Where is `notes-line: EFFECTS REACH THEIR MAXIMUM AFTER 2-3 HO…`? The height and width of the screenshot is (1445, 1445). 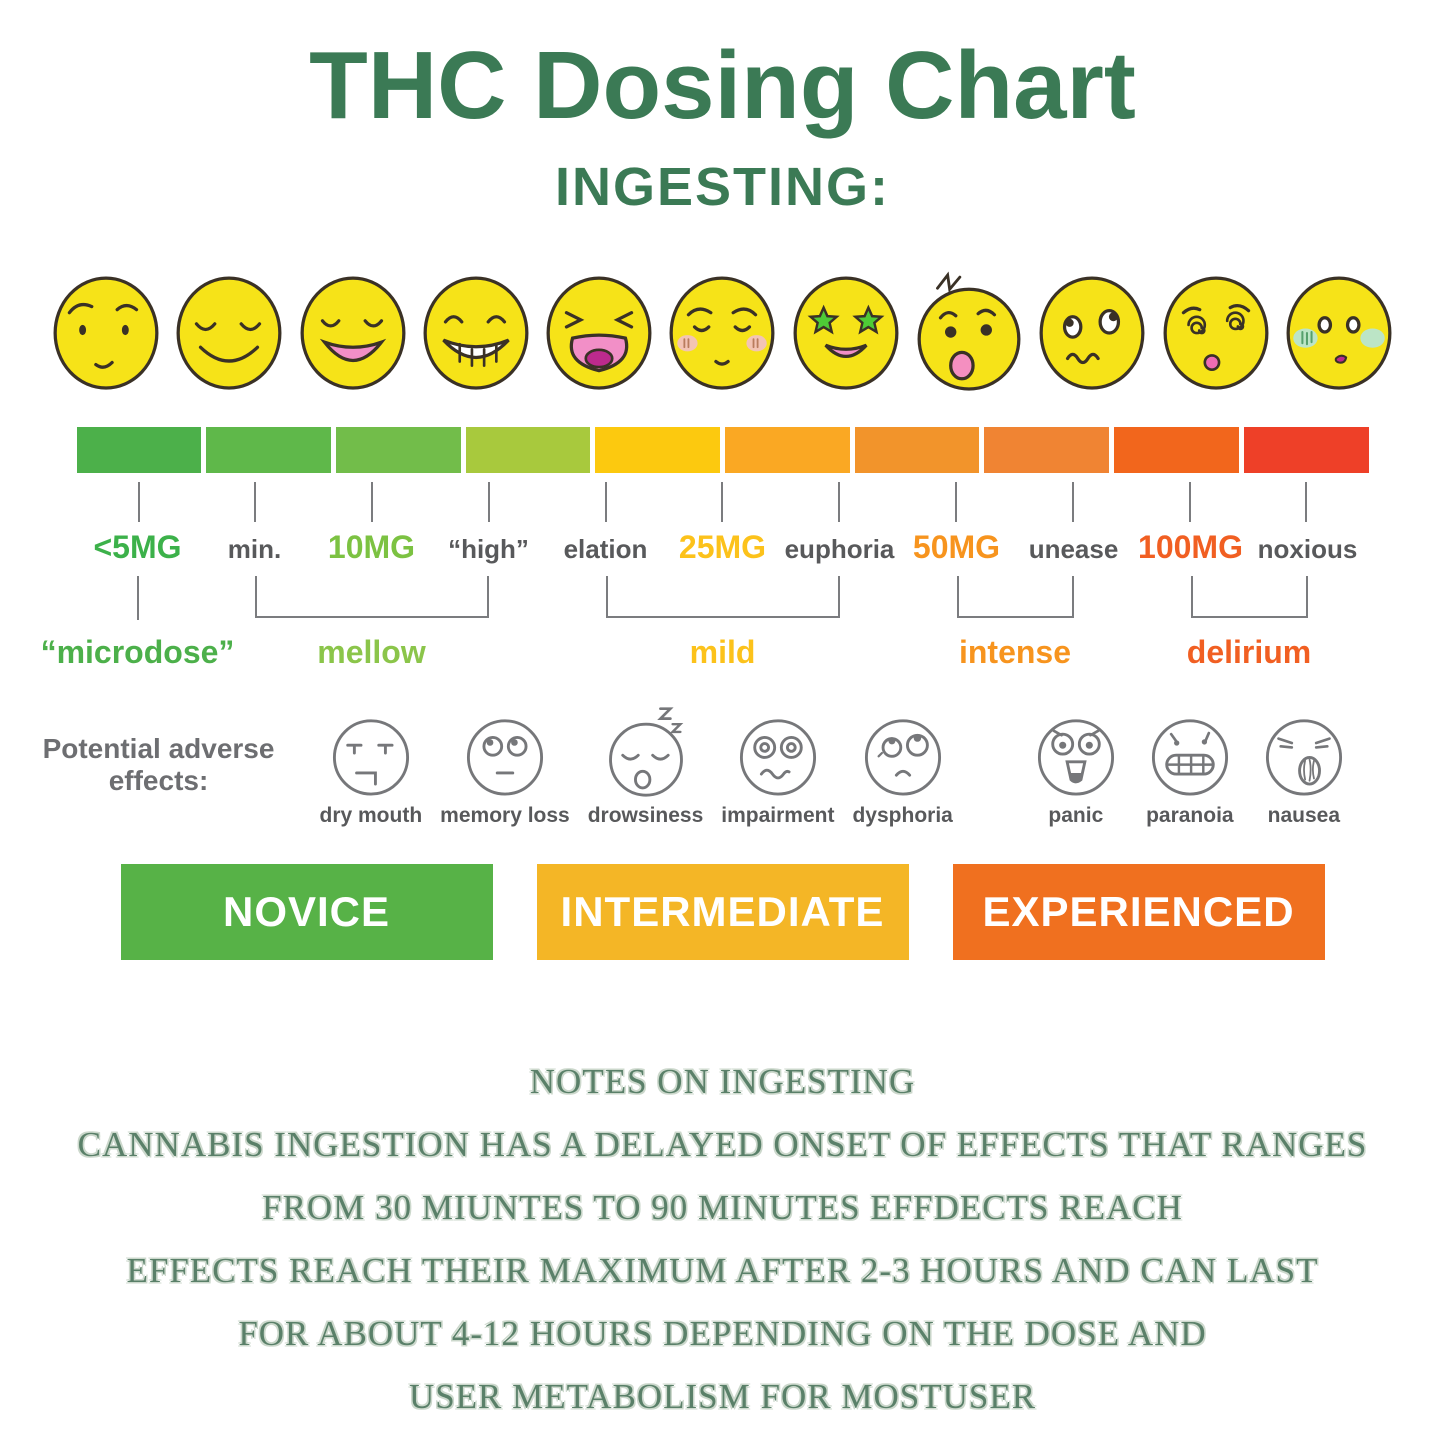
notes-line: EFFECTS REACH THEIR MAXIMUM AFTER 2-3 HO… is located at coordinates (722, 1271).